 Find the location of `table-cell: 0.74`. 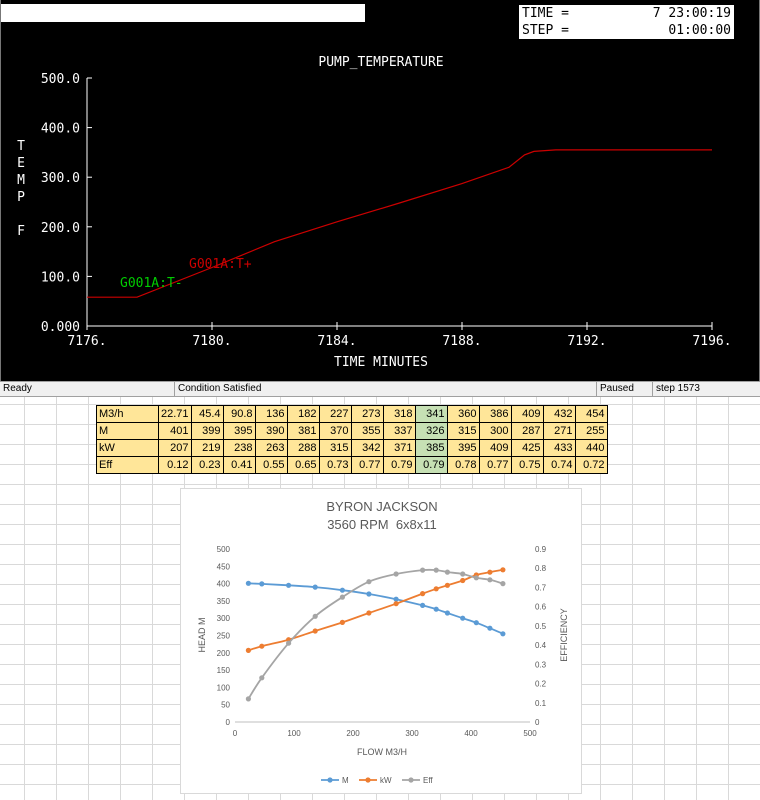

table-cell: 0.74 is located at coordinates (559, 465).